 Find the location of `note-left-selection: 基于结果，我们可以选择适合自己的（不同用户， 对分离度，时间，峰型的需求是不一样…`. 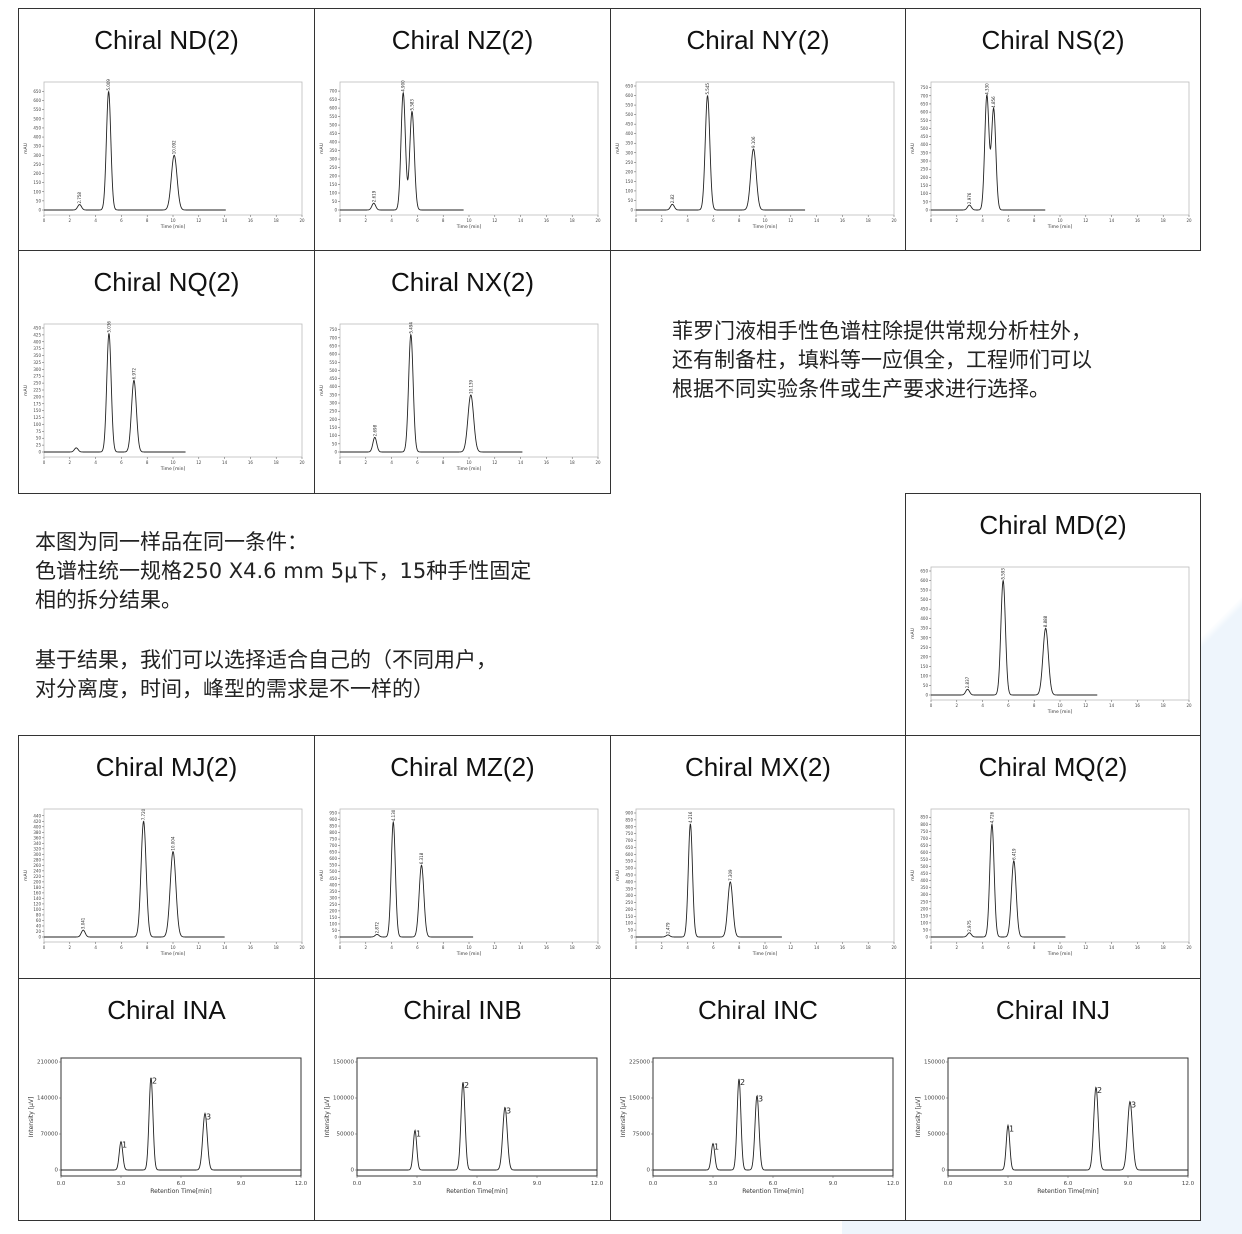

note-left-selection: 基于结果，我们可以选择适合自己的（不同用户， 对分离度，时间，峰型的需求是不一样… is located at coordinates (266, 675).